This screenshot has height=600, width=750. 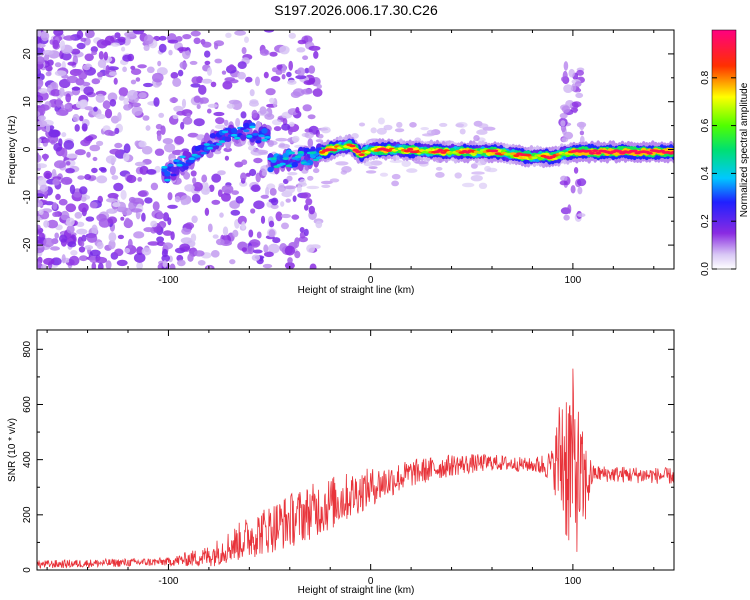 I want to click on figure-title: S197.2026.006.17.30.C26, so click(x=356, y=10).